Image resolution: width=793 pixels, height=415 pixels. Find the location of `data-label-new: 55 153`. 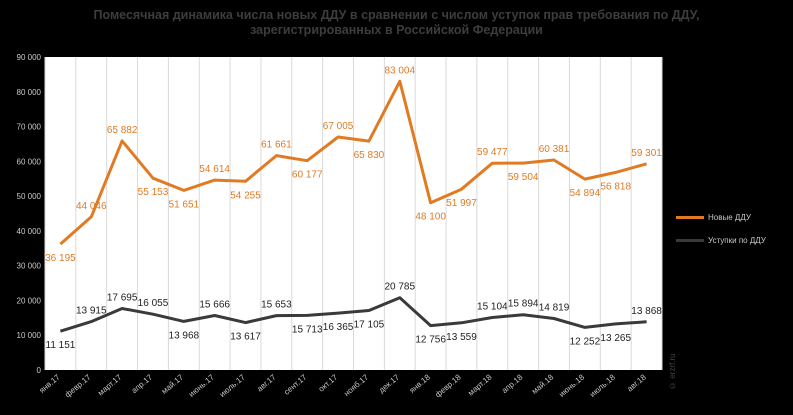

data-label-new: 55 153 is located at coordinates (153, 192).